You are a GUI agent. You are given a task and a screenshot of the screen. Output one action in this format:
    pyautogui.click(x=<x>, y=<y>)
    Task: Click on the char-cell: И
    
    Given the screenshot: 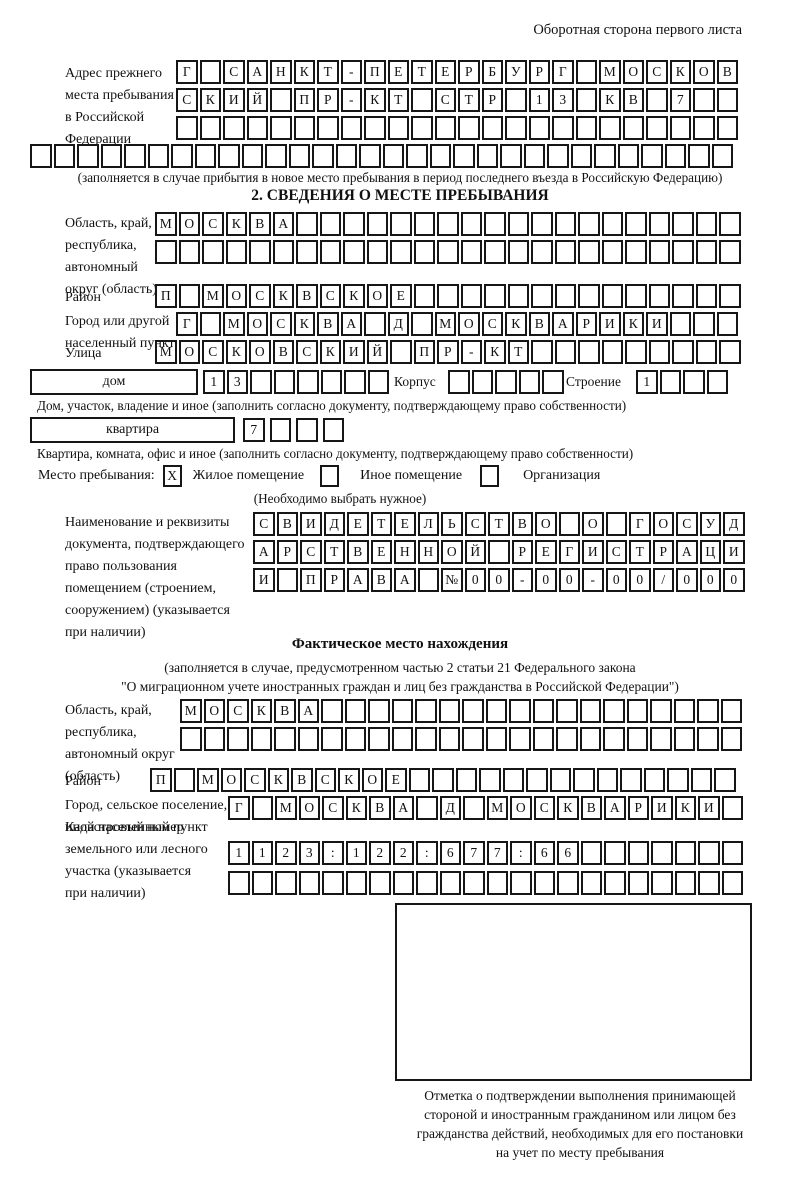 What is the action you would take?
    pyautogui.click(x=657, y=324)
    